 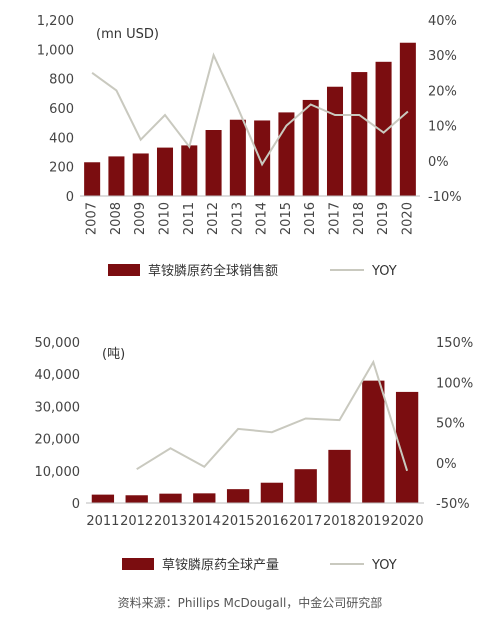 What do you see at coordinates (124, 270) in the screenshot?
I see `sales-legend-bar-swatch` at bounding box center [124, 270].